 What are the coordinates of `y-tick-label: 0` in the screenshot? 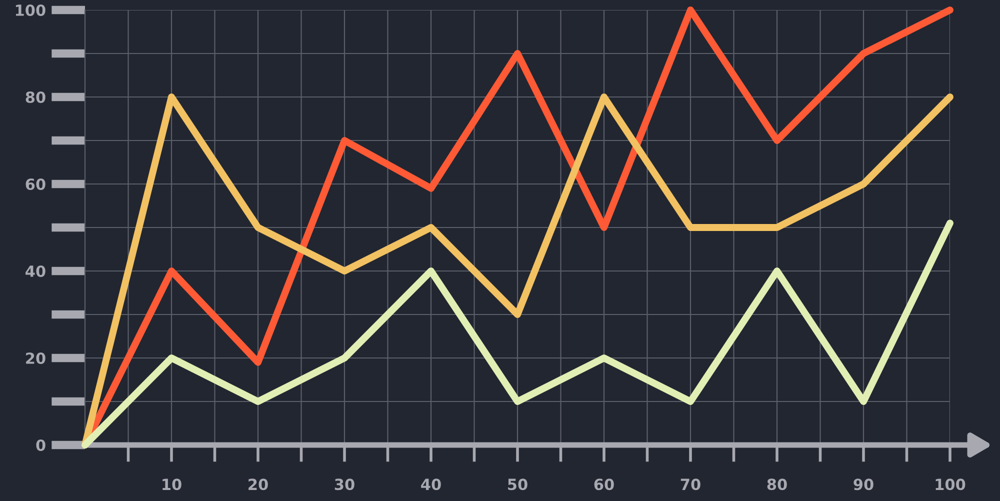 It's located at (41, 445).